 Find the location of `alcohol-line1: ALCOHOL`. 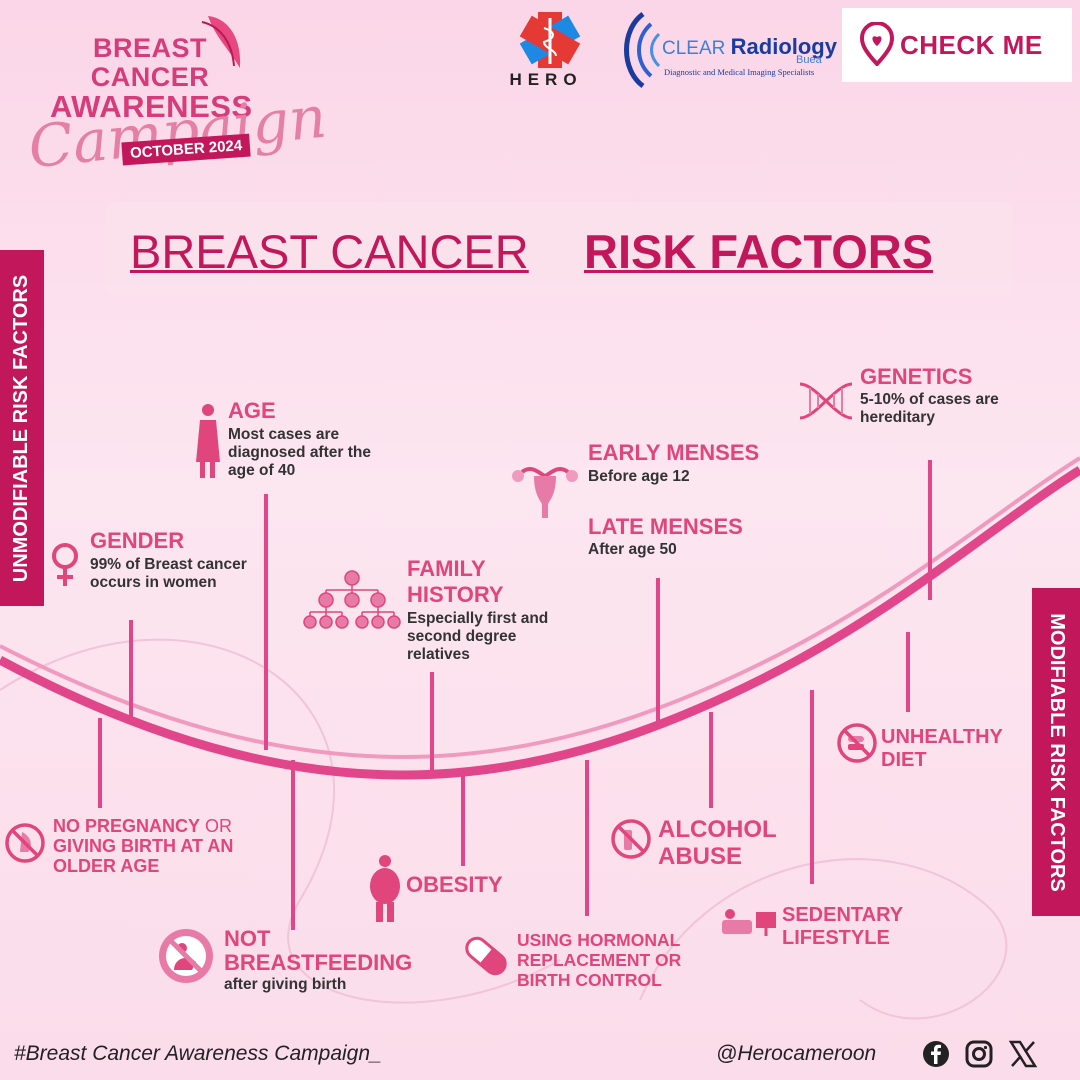

alcohol-line1: ALCOHOL is located at coordinates (717, 829).